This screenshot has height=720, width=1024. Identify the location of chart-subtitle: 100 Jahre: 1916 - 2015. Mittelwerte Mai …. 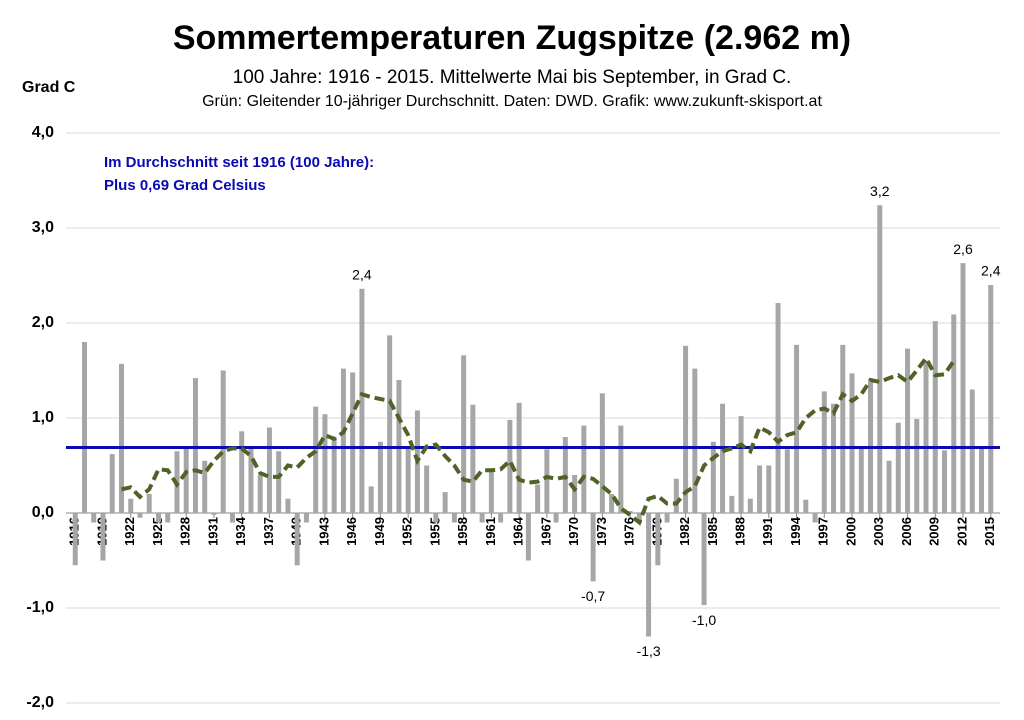
(512, 77).